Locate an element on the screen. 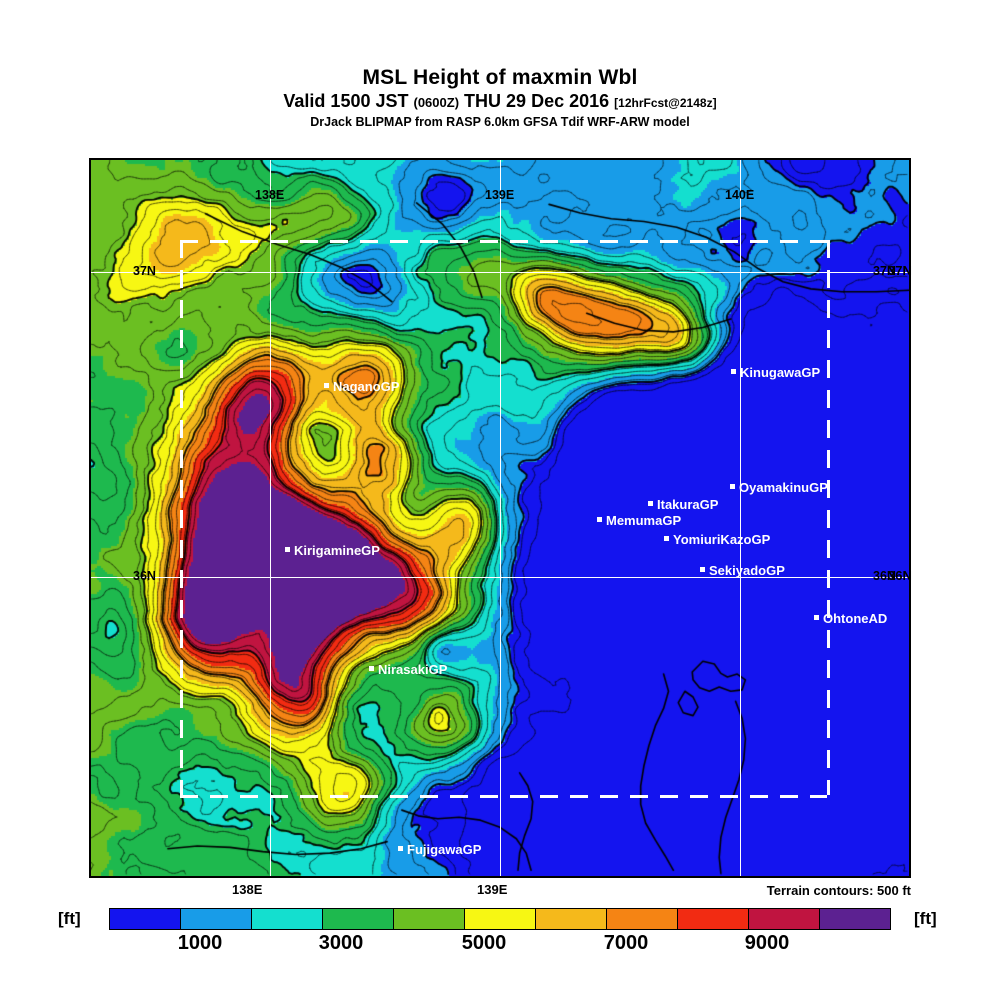 Image resolution: width=1000 pixels, height=1000 pixels. lon-label-bottom-139E: 139E is located at coordinates (492, 889).